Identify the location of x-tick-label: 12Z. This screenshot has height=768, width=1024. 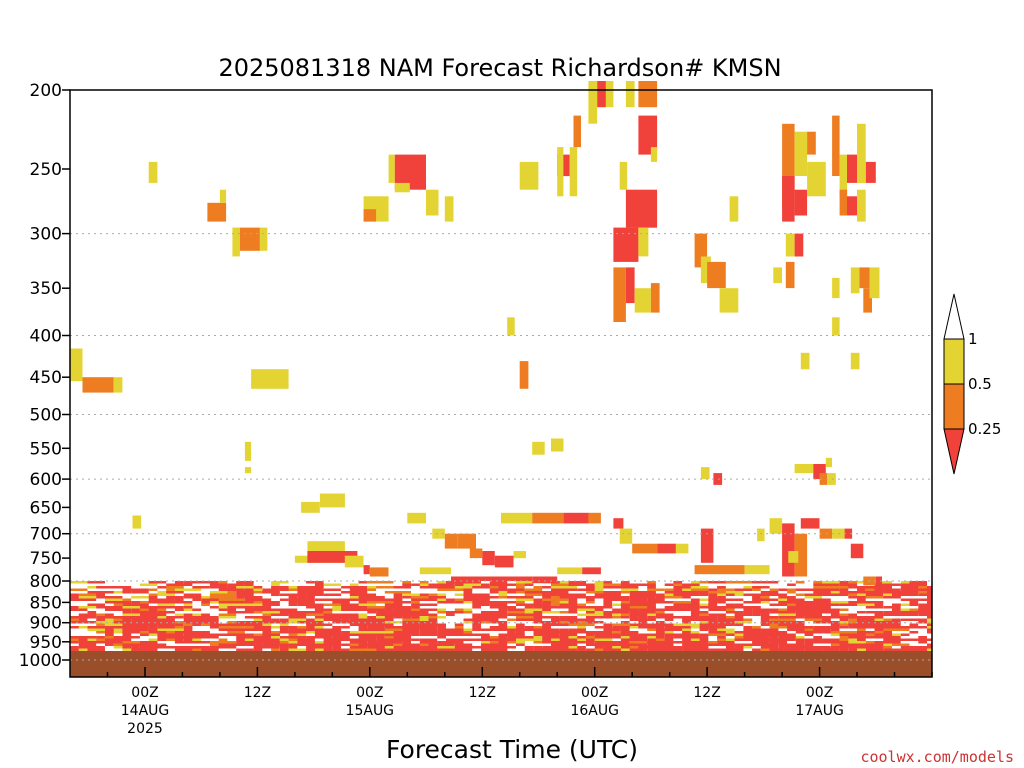
(257, 693).